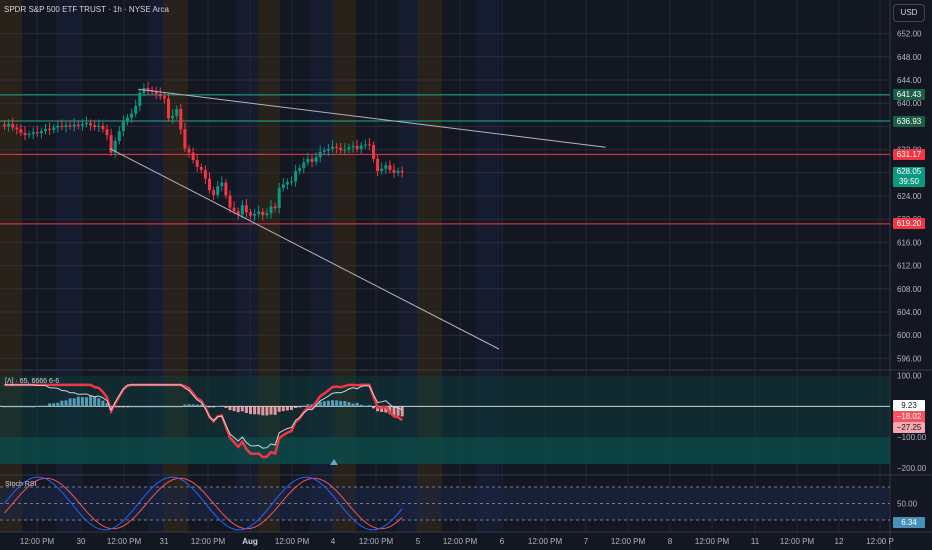 The height and width of the screenshot is (550, 932). Describe the element at coordinates (909, 80) in the screenshot. I see `price-axis-tick: 644.00` at that location.